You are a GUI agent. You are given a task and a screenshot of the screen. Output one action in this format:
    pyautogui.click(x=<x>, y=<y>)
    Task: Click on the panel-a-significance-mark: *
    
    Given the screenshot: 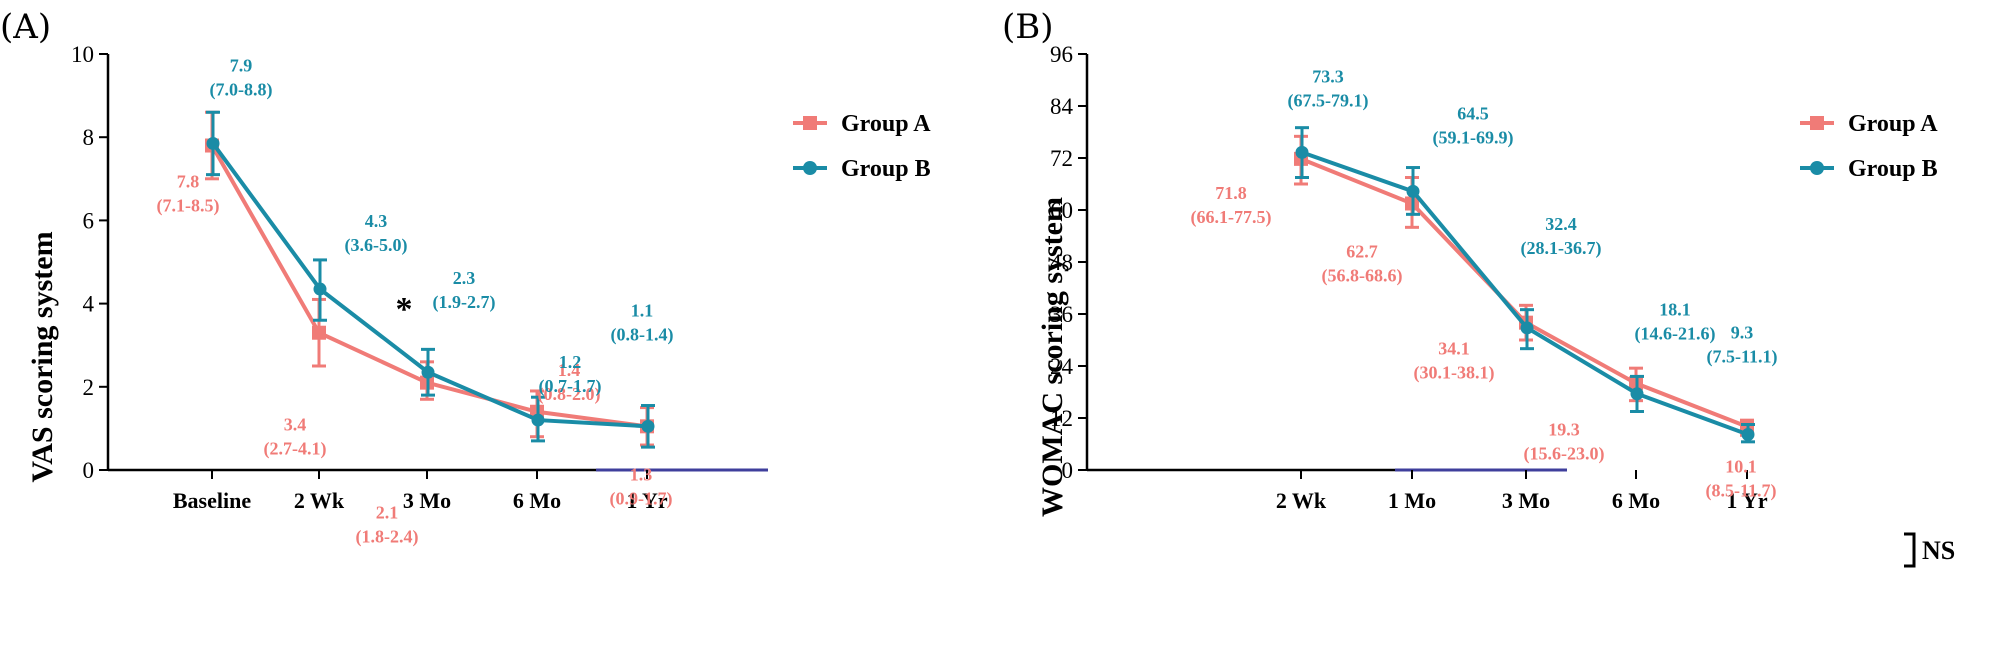 What is the action you would take?
    pyautogui.click(x=404, y=309)
    